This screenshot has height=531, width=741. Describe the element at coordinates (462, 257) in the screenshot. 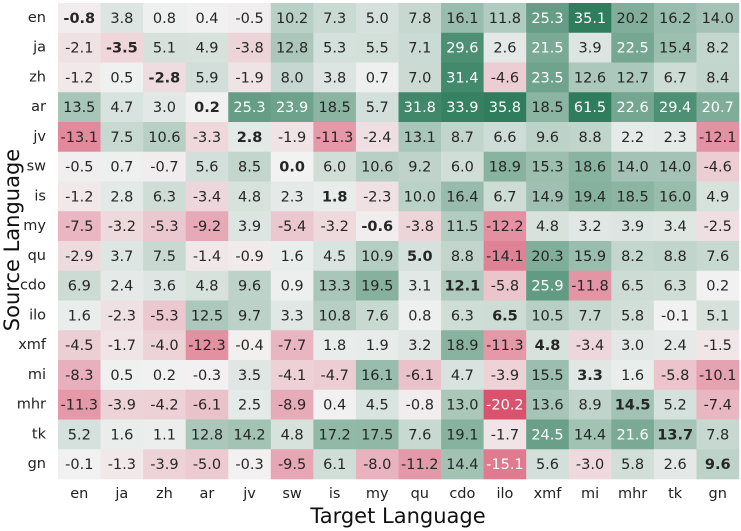

I see `cell-label: 8.8` at that location.